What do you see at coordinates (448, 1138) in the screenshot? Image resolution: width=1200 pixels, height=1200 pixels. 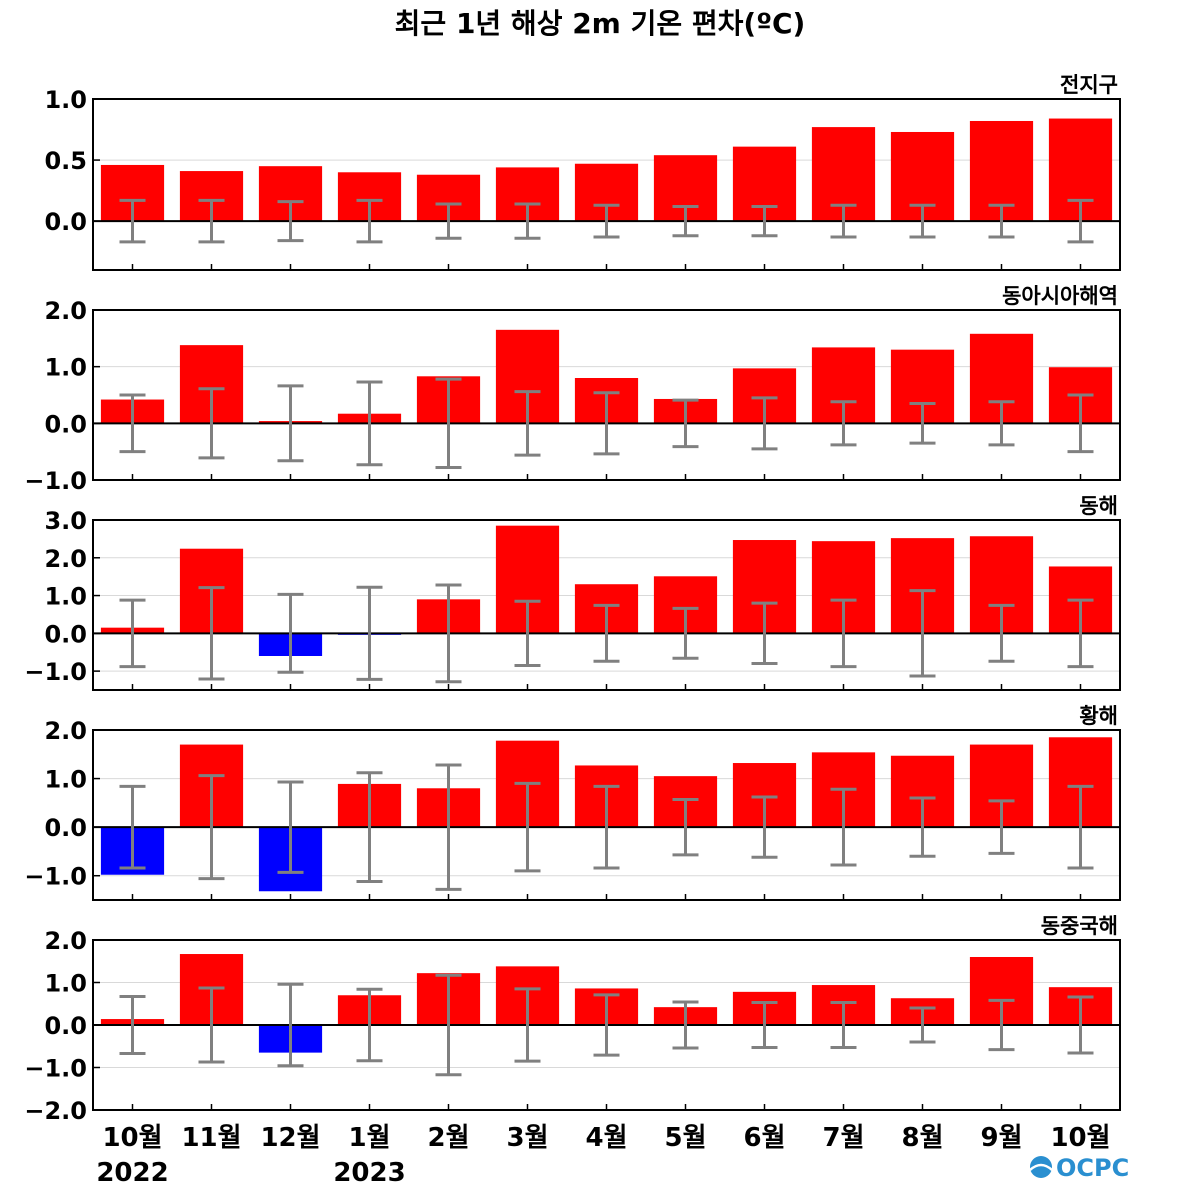 I see `x-tick-label: 2월` at bounding box center [448, 1138].